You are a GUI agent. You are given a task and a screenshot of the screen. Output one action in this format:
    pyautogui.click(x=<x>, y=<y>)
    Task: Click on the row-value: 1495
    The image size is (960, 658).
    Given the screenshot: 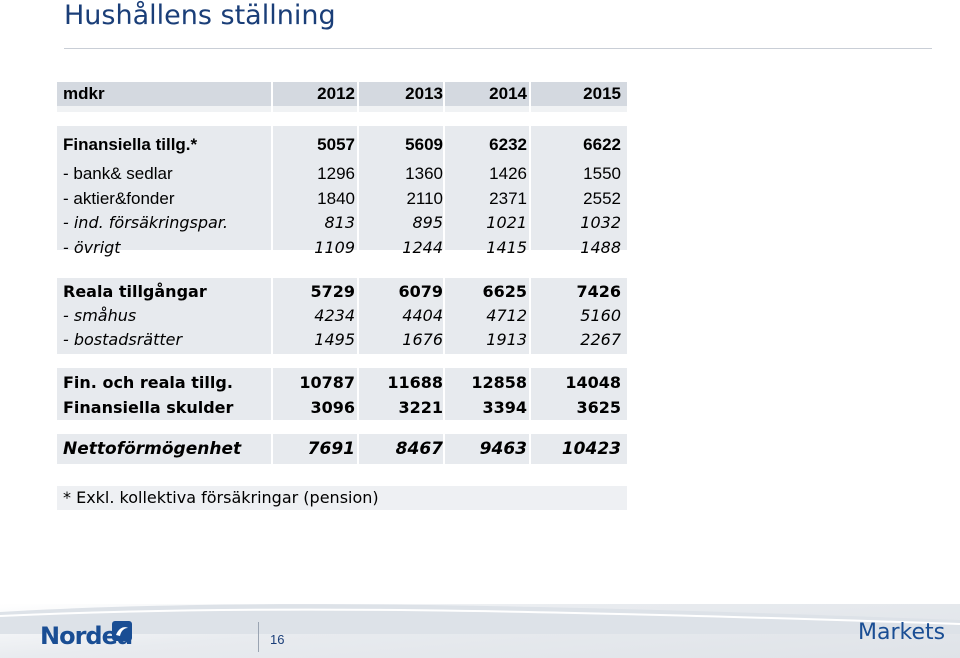 What is the action you would take?
    pyautogui.click(x=334, y=339)
    